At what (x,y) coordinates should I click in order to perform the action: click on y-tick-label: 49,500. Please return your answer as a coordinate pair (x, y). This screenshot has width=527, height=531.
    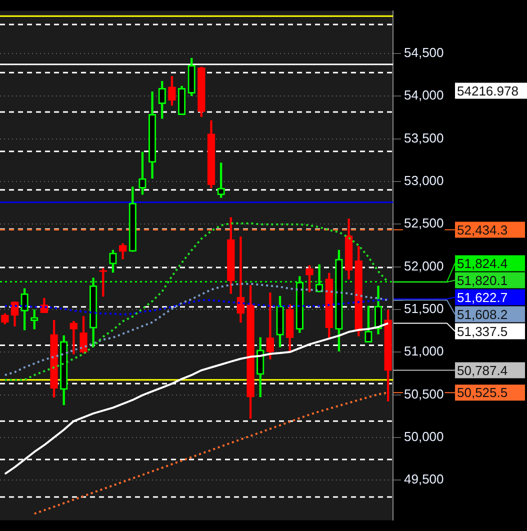
    Looking at the image, I should click on (424, 479).